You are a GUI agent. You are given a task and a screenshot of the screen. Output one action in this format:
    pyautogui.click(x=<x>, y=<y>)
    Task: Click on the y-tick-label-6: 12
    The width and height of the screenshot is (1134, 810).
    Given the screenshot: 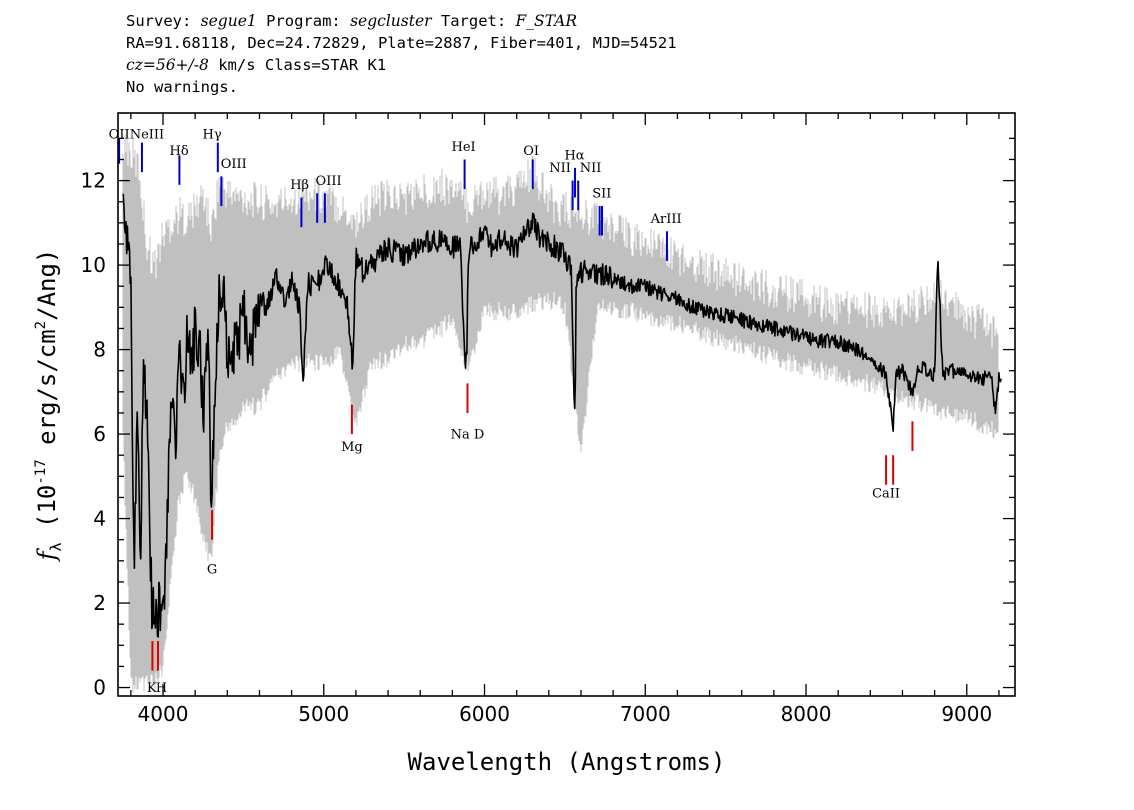 What is the action you would take?
    pyautogui.click(x=93, y=181)
    